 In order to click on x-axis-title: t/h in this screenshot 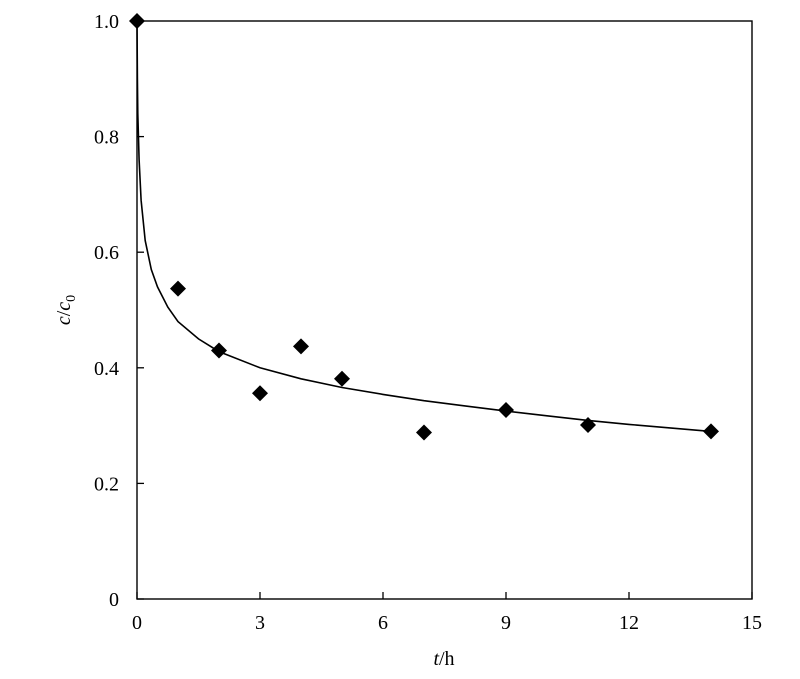, I will do `click(443, 659)`.